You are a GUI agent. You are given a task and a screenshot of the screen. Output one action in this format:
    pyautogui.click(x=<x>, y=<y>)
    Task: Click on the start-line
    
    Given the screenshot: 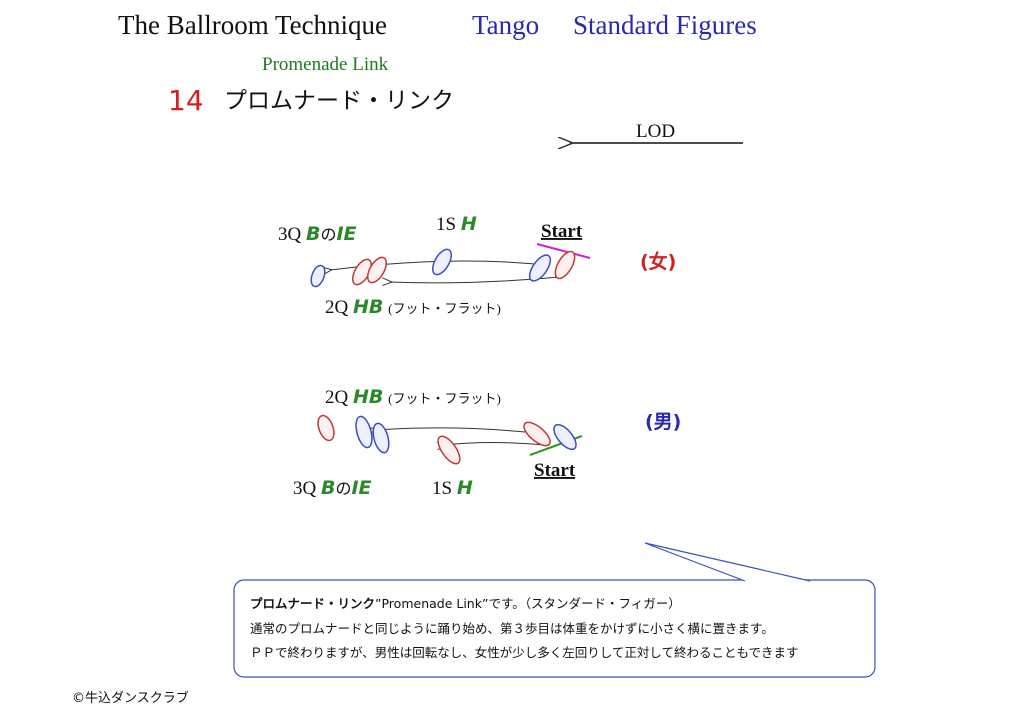 What is the action you would take?
    pyautogui.click(x=563, y=251)
    